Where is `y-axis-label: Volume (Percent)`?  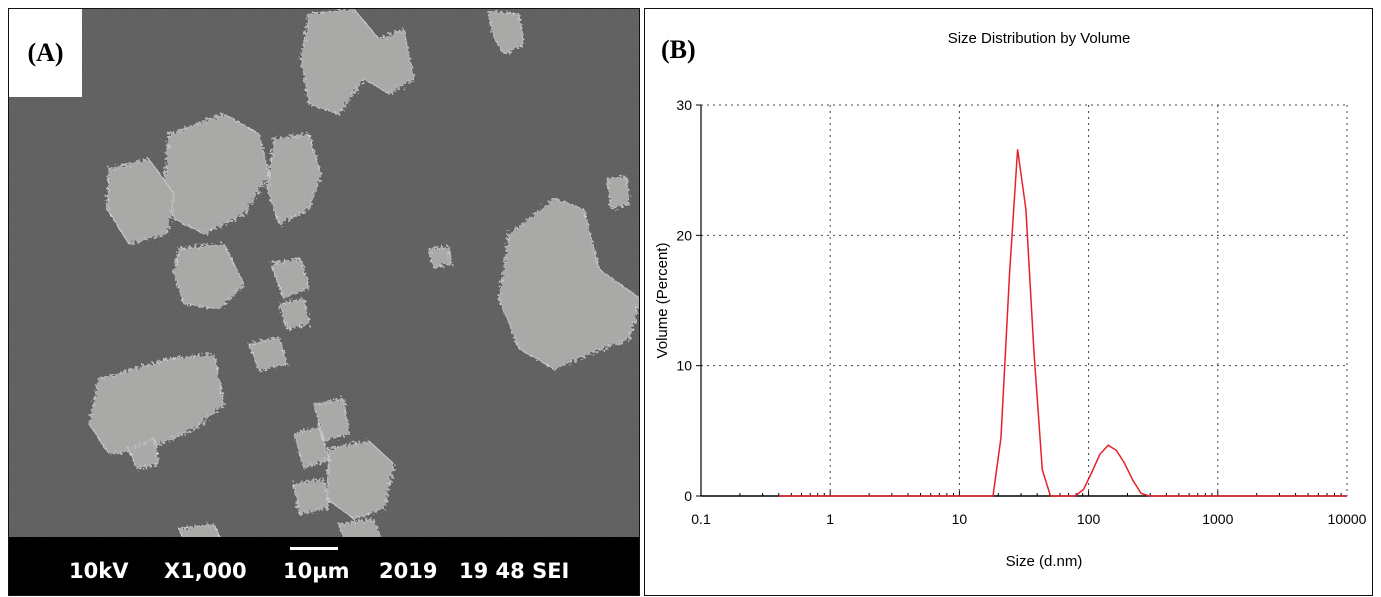 y-axis-label: Volume (Percent) is located at coordinates (662, 301).